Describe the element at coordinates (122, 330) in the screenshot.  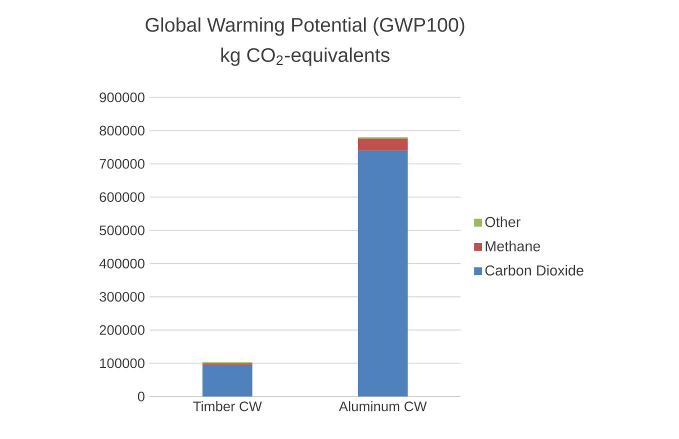
I see `y-tick-label: 200000` at that location.